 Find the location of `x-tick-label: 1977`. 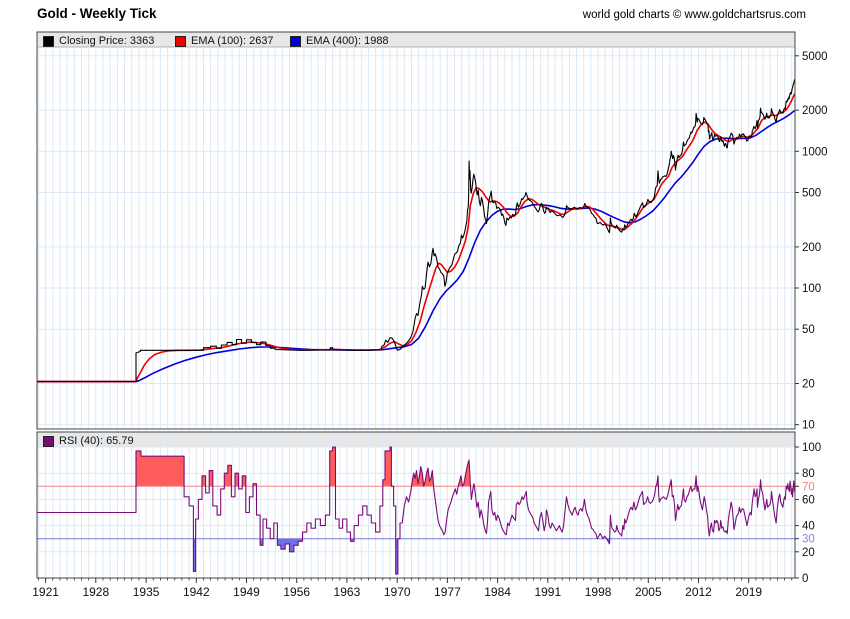

x-tick-label: 1977 is located at coordinates (447, 592).